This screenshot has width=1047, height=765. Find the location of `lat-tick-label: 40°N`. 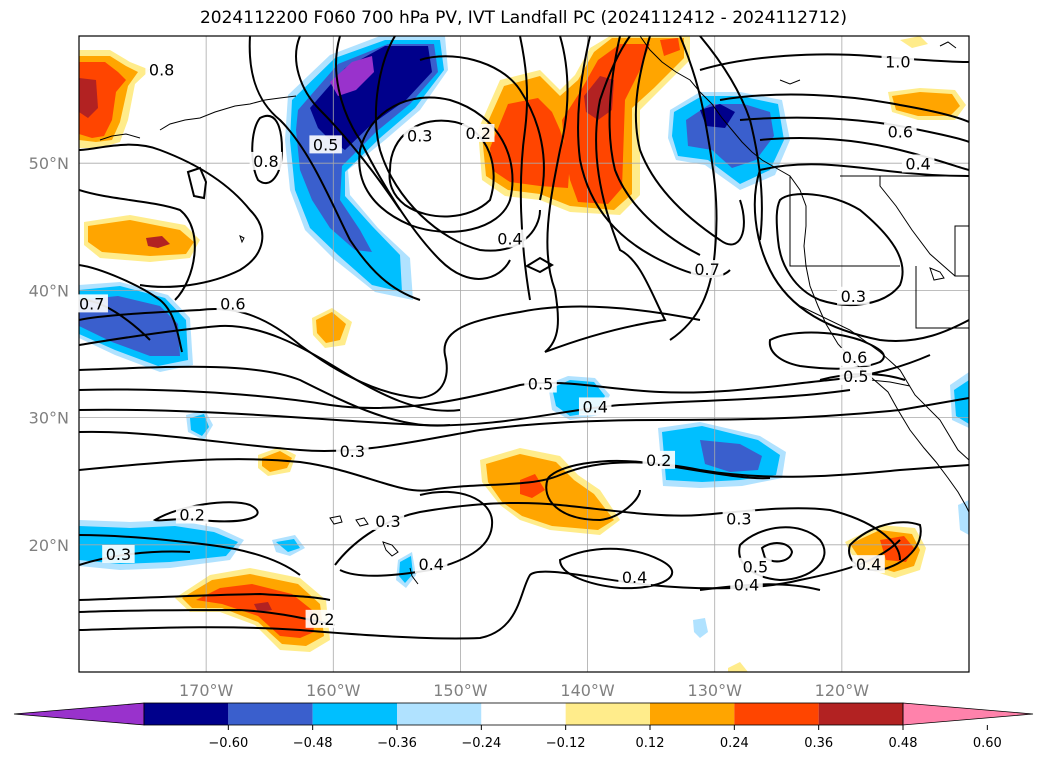

lat-tick-label: 40°N is located at coordinates (49, 290).